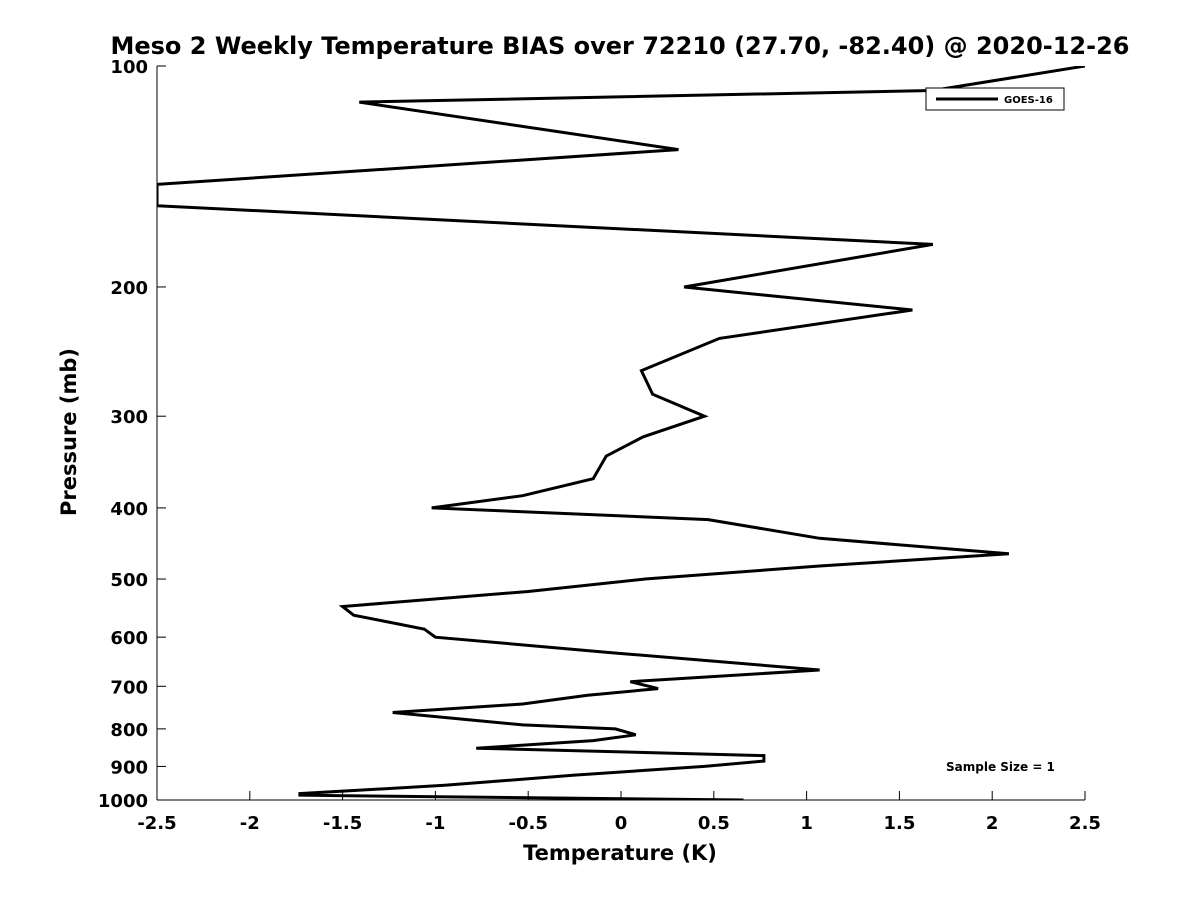 Image resolution: width=1200 pixels, height=900 pixels. I want to click on x-tick-label: 1.5, so click(899, 823).